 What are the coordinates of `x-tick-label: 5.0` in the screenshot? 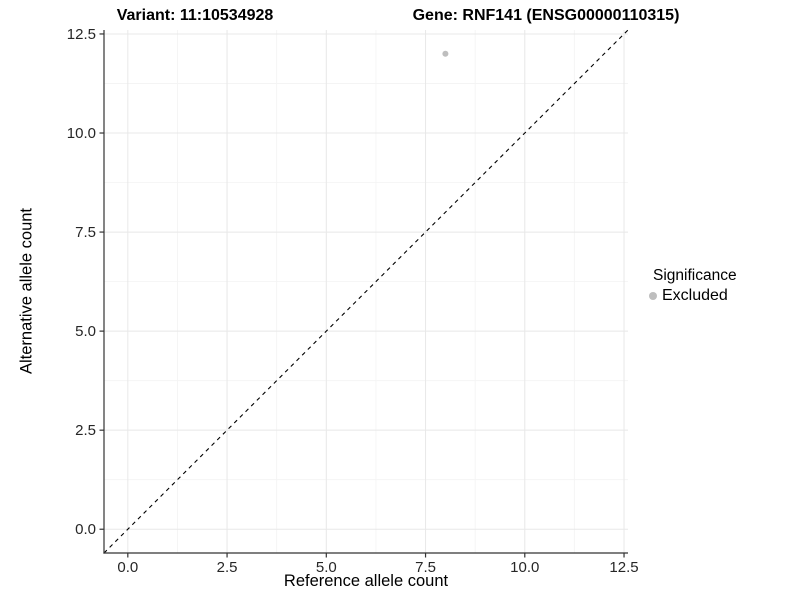 It's located at (326, 567).